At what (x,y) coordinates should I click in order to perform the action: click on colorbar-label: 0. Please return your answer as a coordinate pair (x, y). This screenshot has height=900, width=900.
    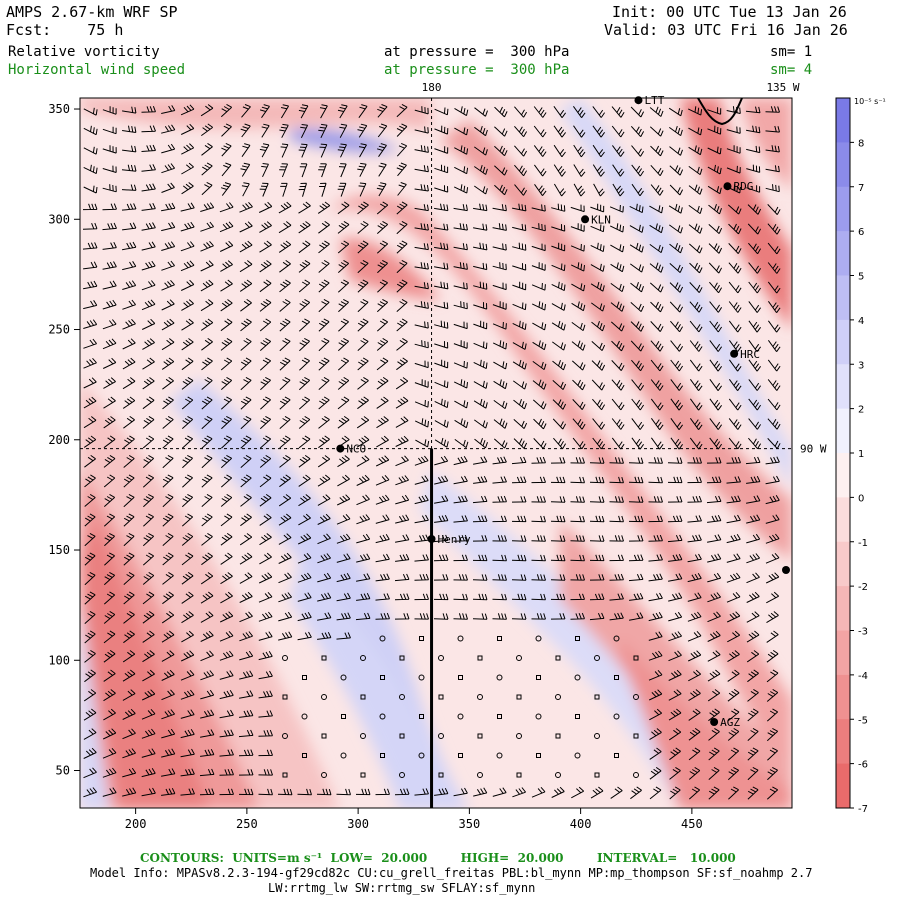
    Looking at the image, I should click on (861, 498).